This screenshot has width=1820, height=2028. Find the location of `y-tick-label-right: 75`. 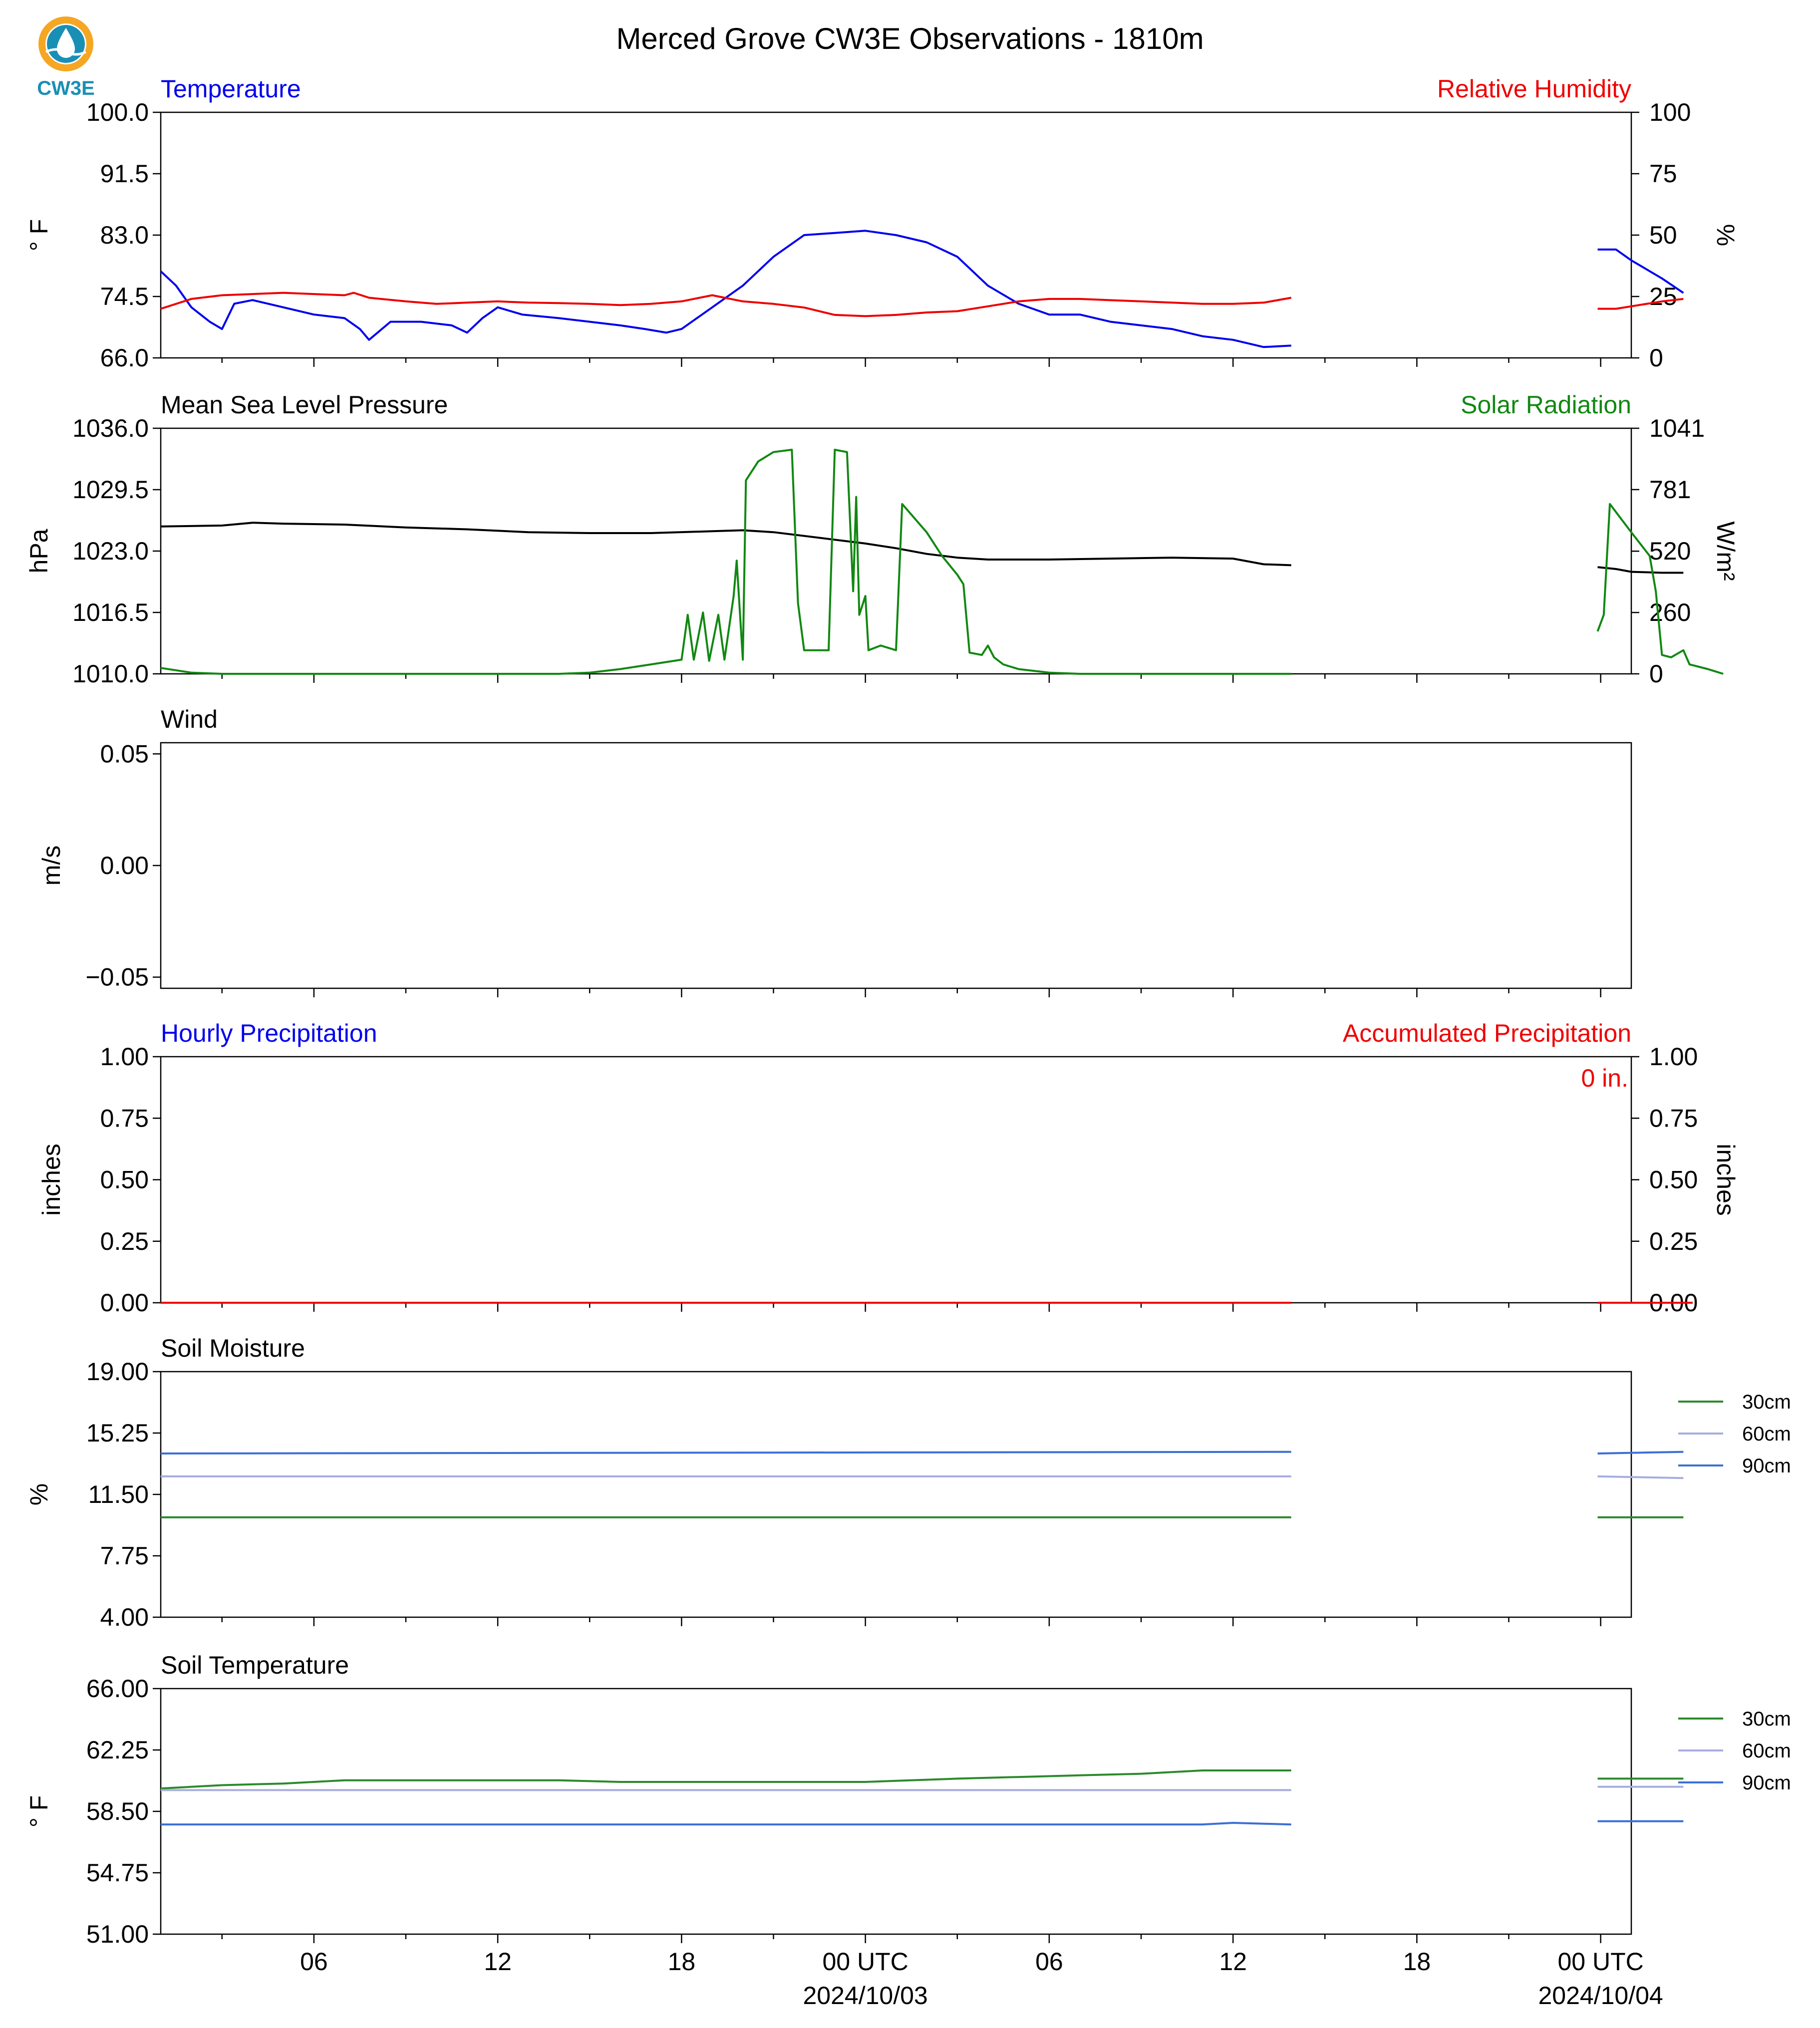

y-tick-label-right: 75 is located at coordinates (1663, 174).